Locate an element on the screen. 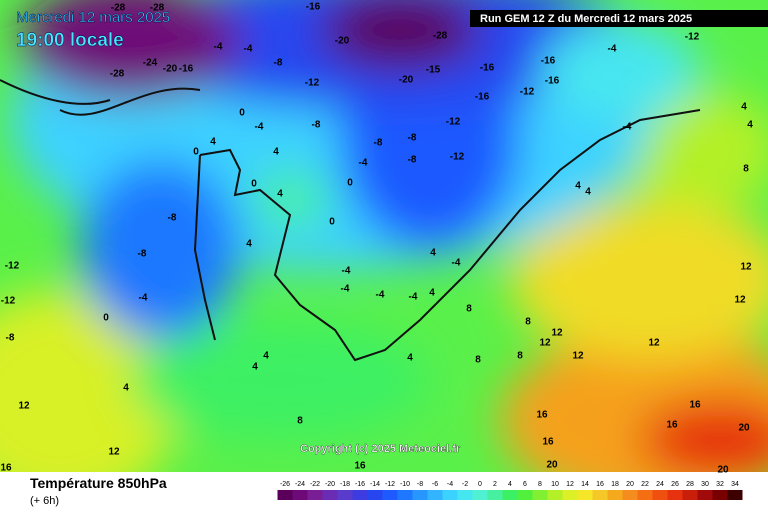 The width and height of the screenshot is (768, 512). legend-tick-label: -20 is located at coordinates (330, 484).